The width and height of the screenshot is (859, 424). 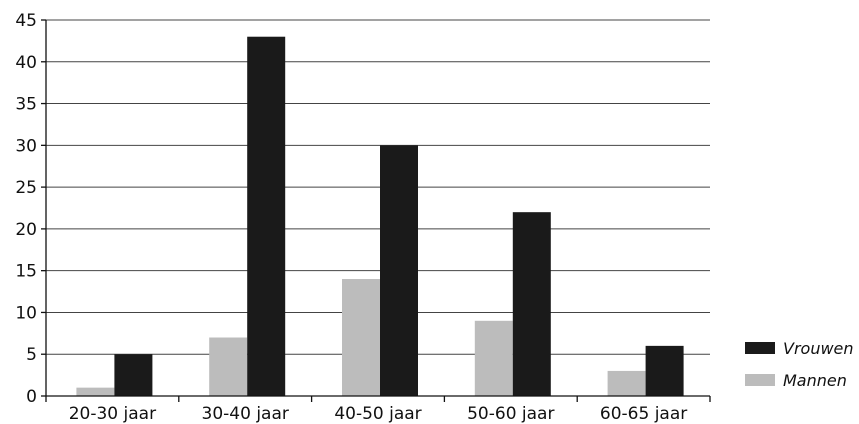 What do you see at coordinates (26, 230) in the screenshot?
I see `y-tick-label: 20` at bounding box center [26, 230].